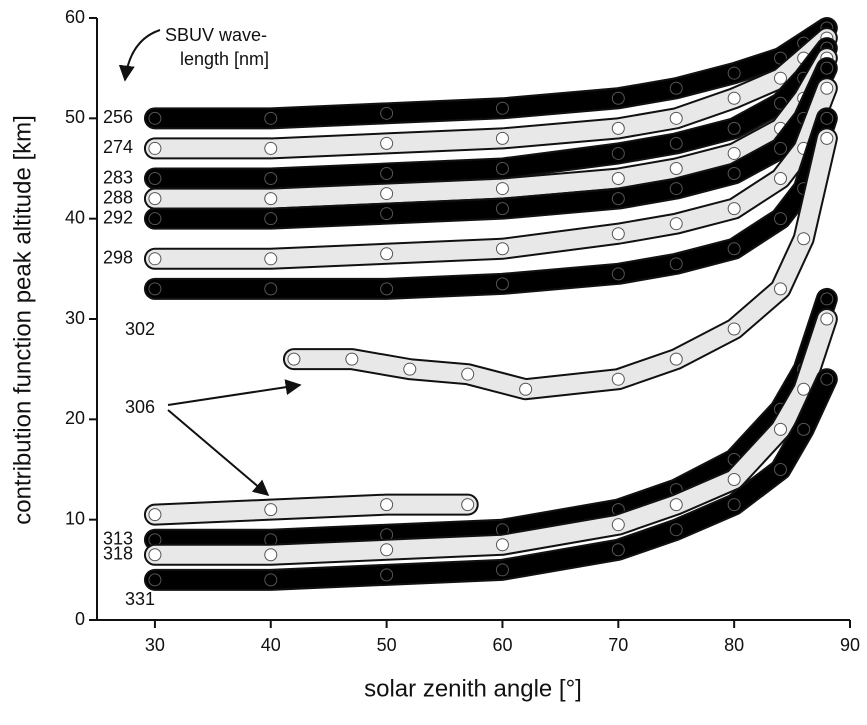 The width and height of the screenshot is (867, 725). I want to click on series-label: 313, so click(118, 538).